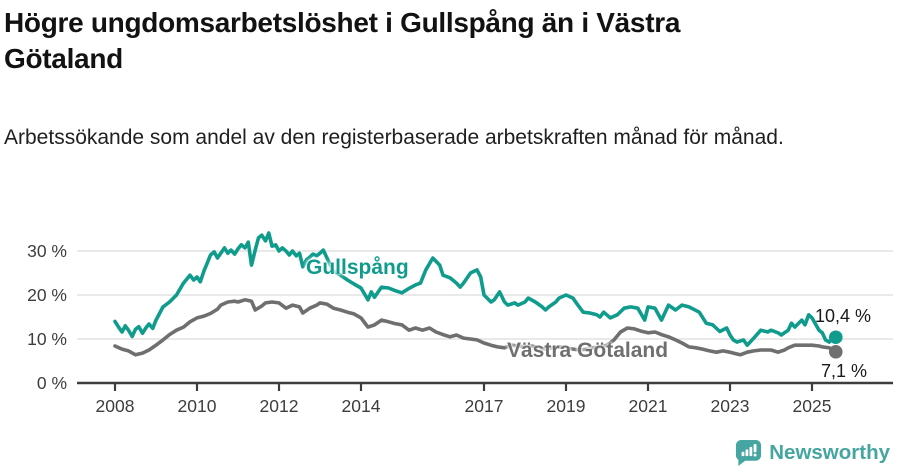 The image size is (900, 474). I want to click on svg-text: 2021, so click(648, 406).